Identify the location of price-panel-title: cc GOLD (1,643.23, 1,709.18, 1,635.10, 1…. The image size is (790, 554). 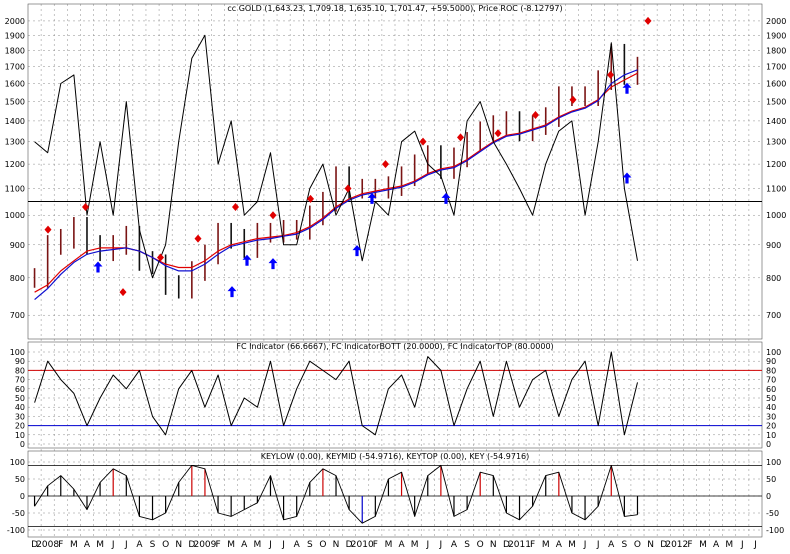
(394, 8).